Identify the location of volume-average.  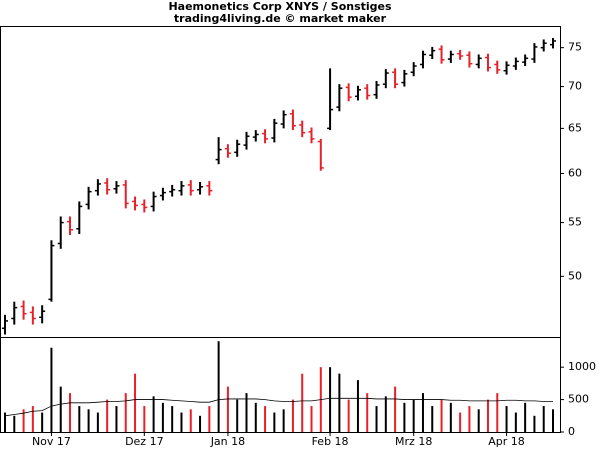
(278, 407).